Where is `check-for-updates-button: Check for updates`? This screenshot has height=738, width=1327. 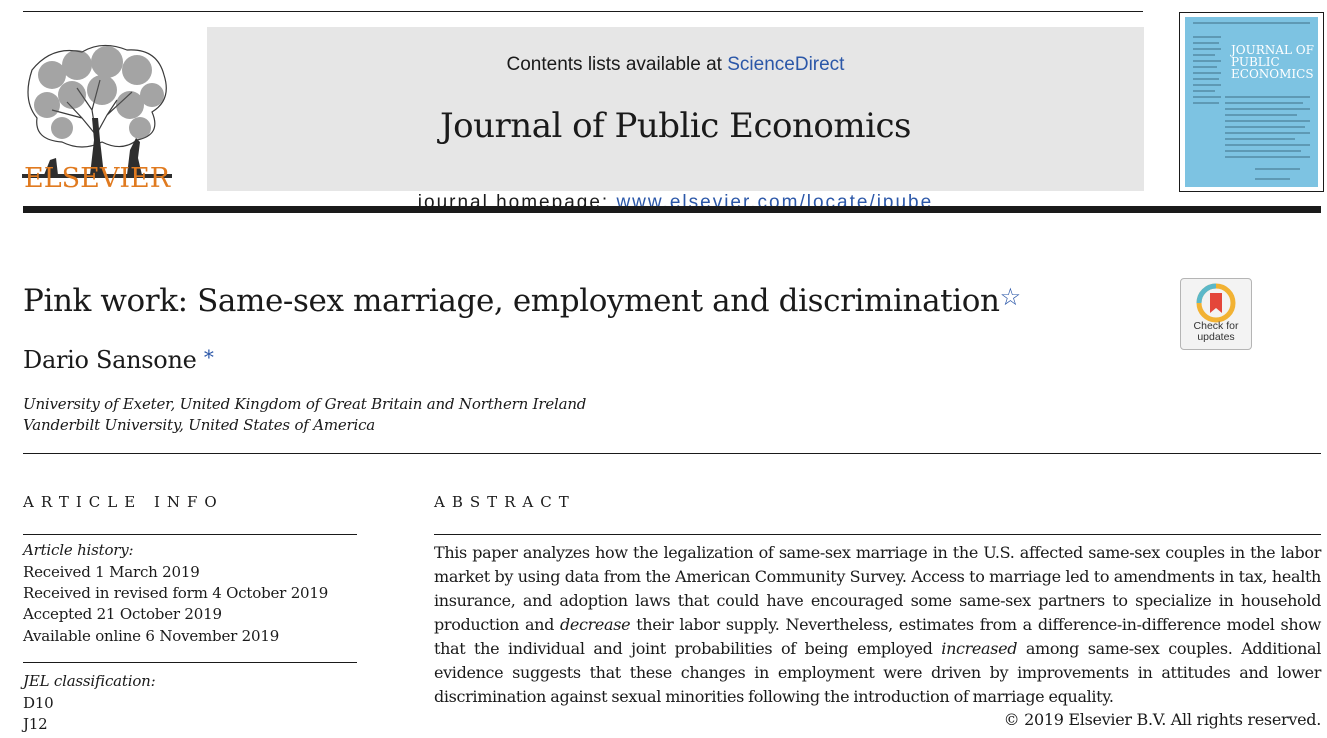
check-for-updates-button: Check for updates is located at coordinates (1216, 314).